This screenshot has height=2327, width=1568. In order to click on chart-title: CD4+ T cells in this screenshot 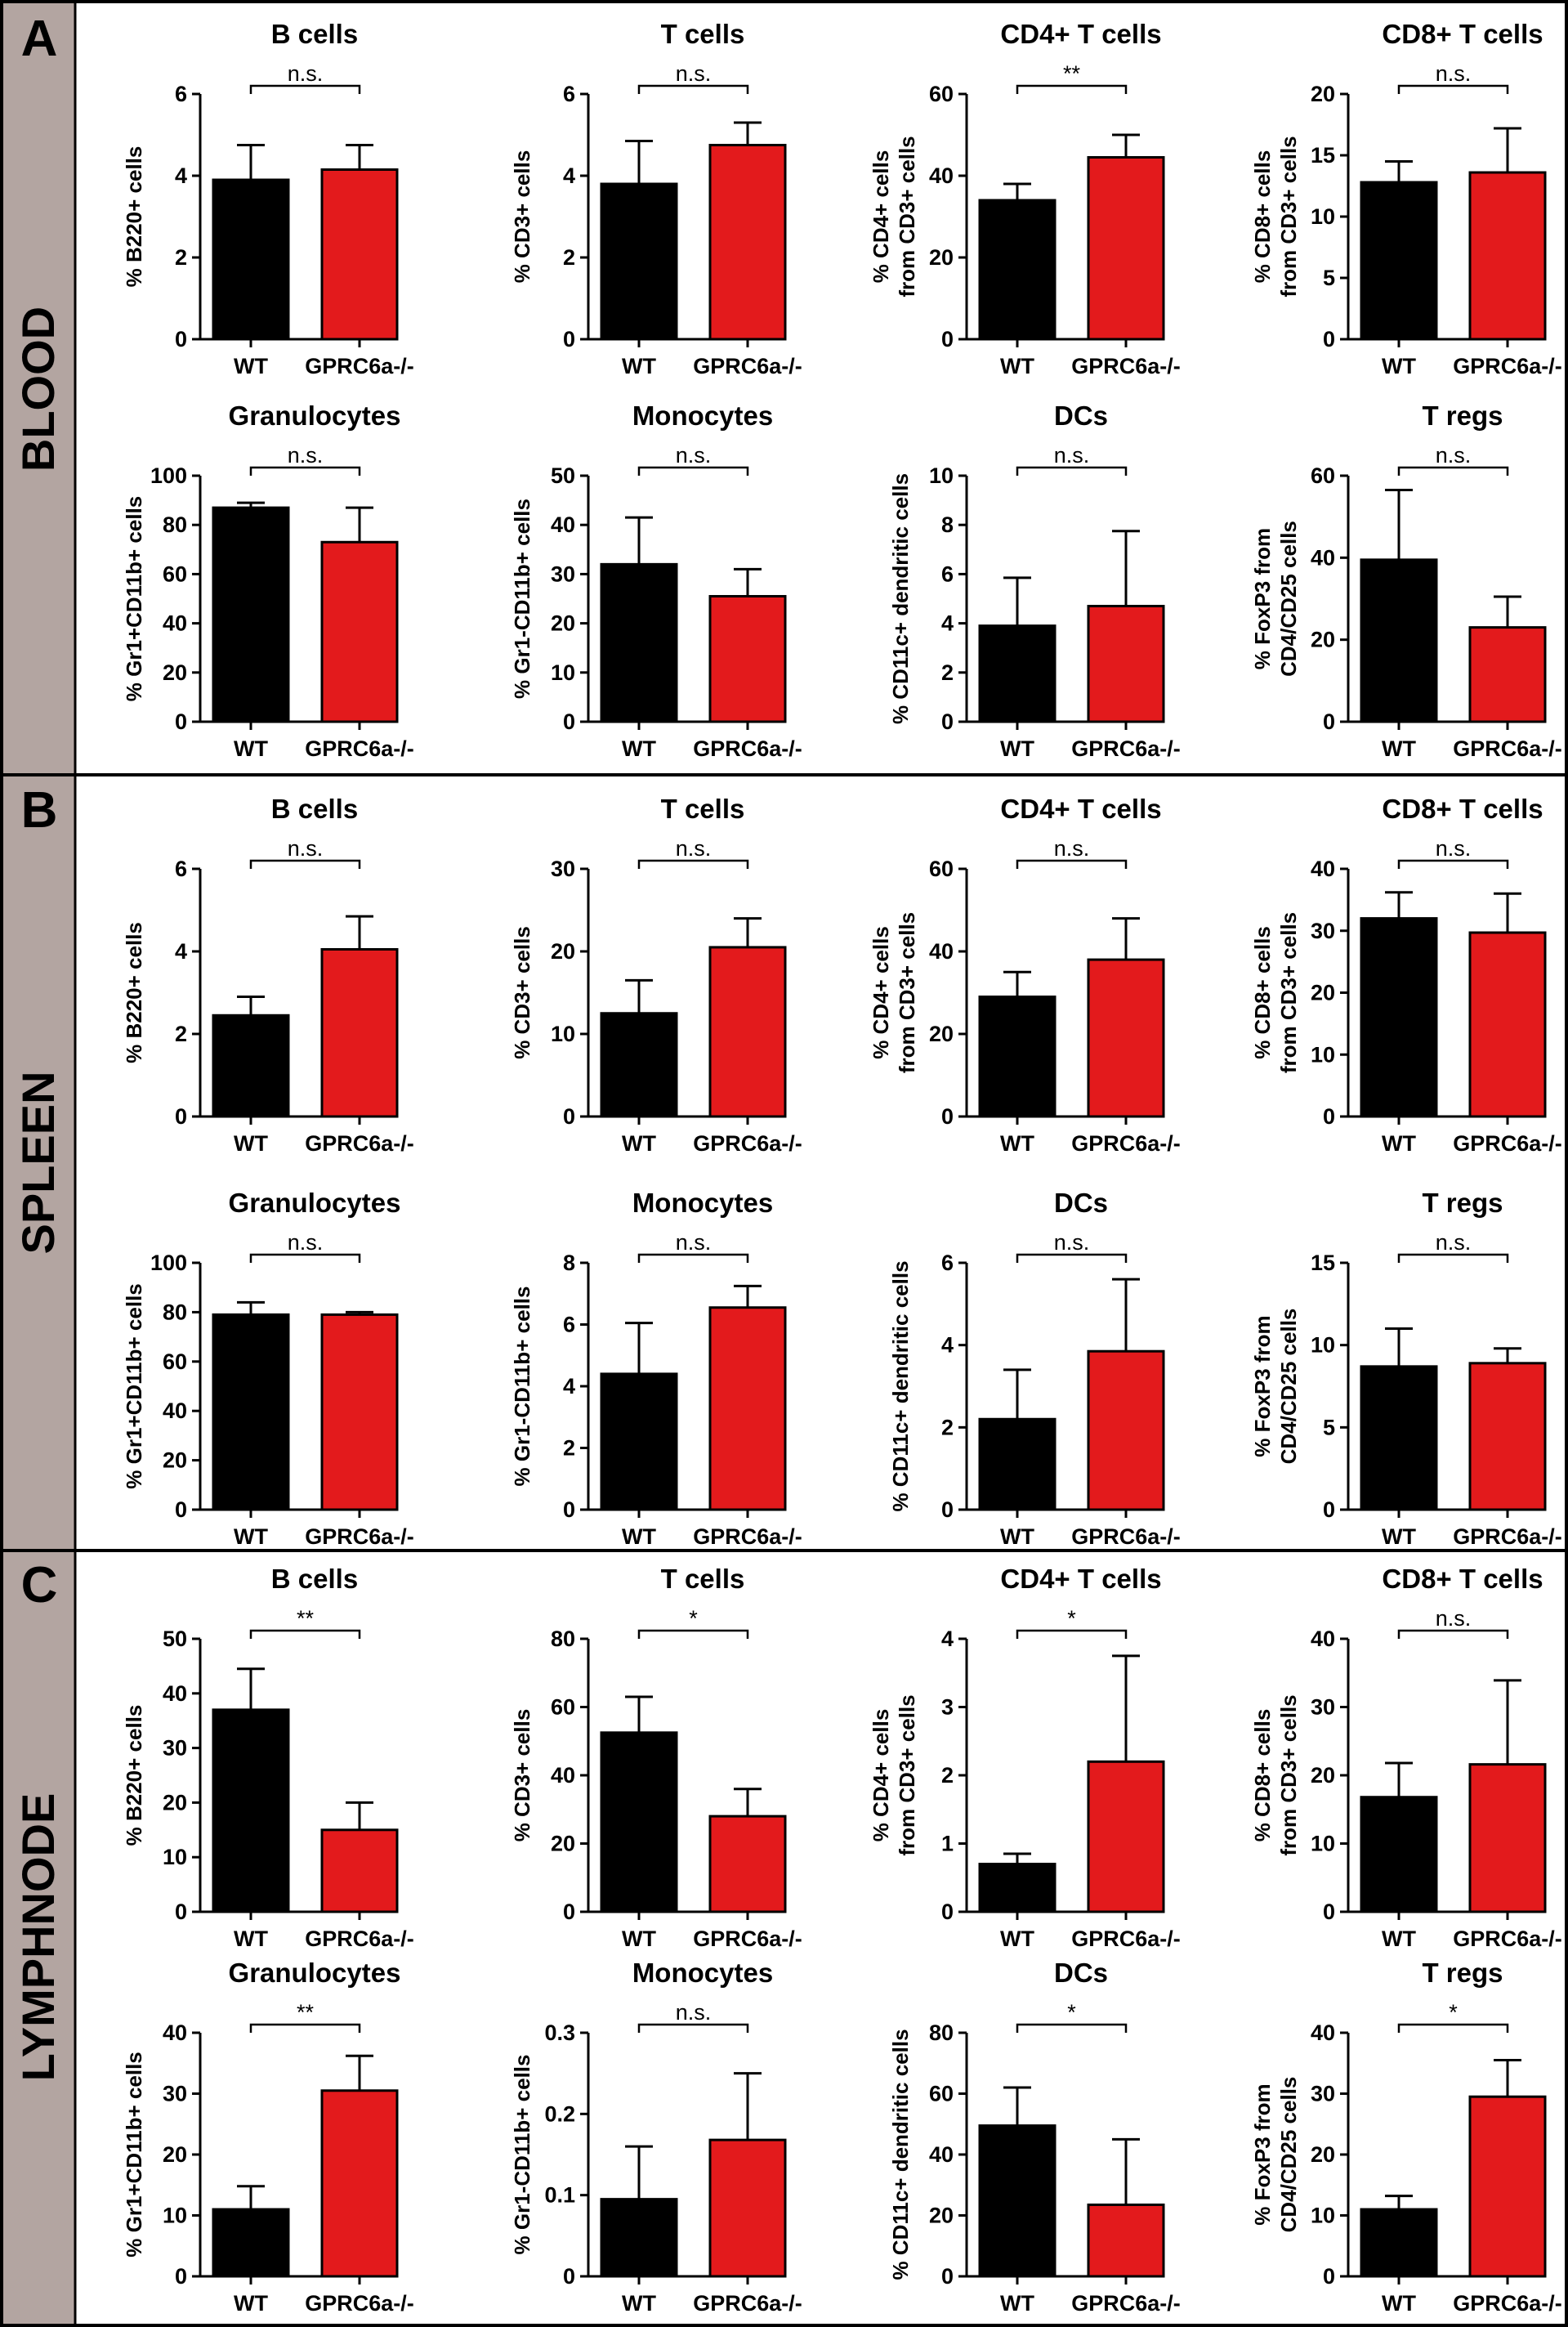, I will do `click(1080, 34)`.